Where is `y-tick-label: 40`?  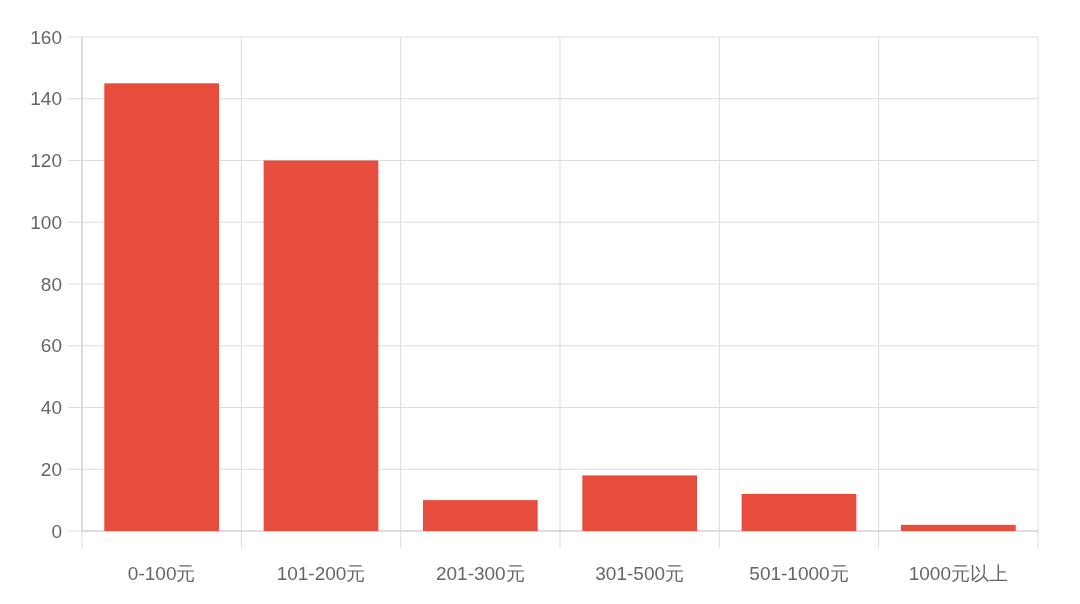
y-tick-label: 40 is located at coordinates (51, 408).